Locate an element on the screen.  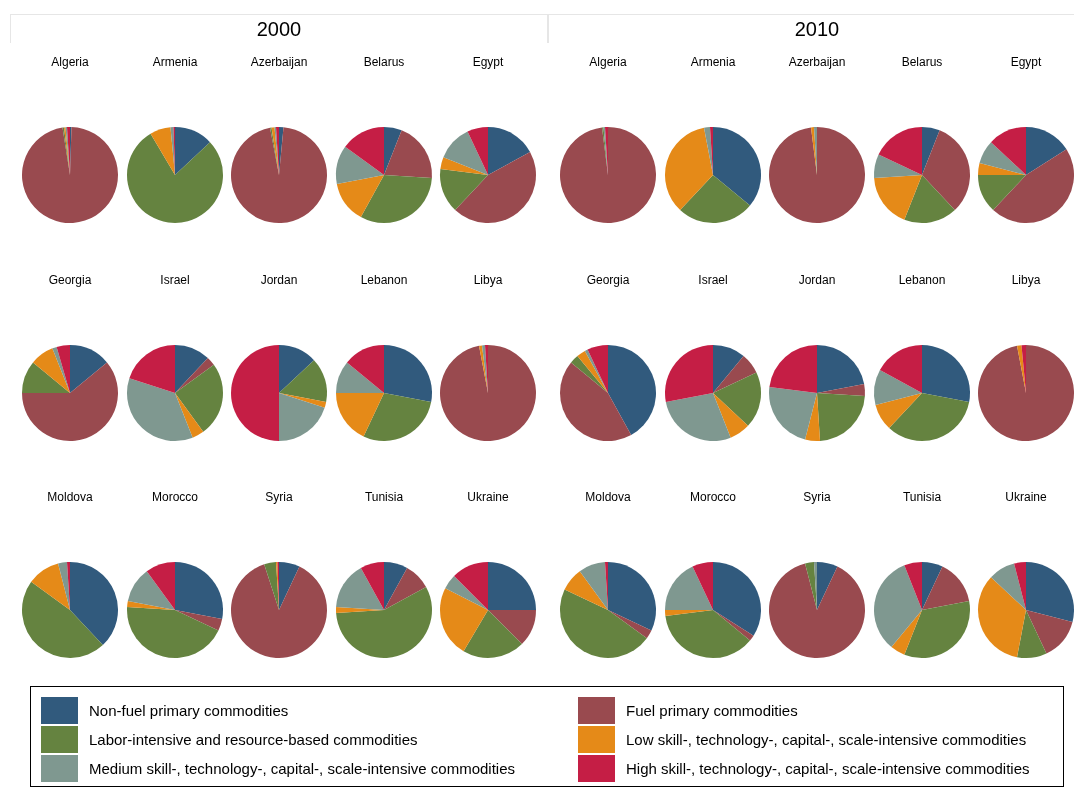
chart-title: Libya is located at coordinates (1026, 280).